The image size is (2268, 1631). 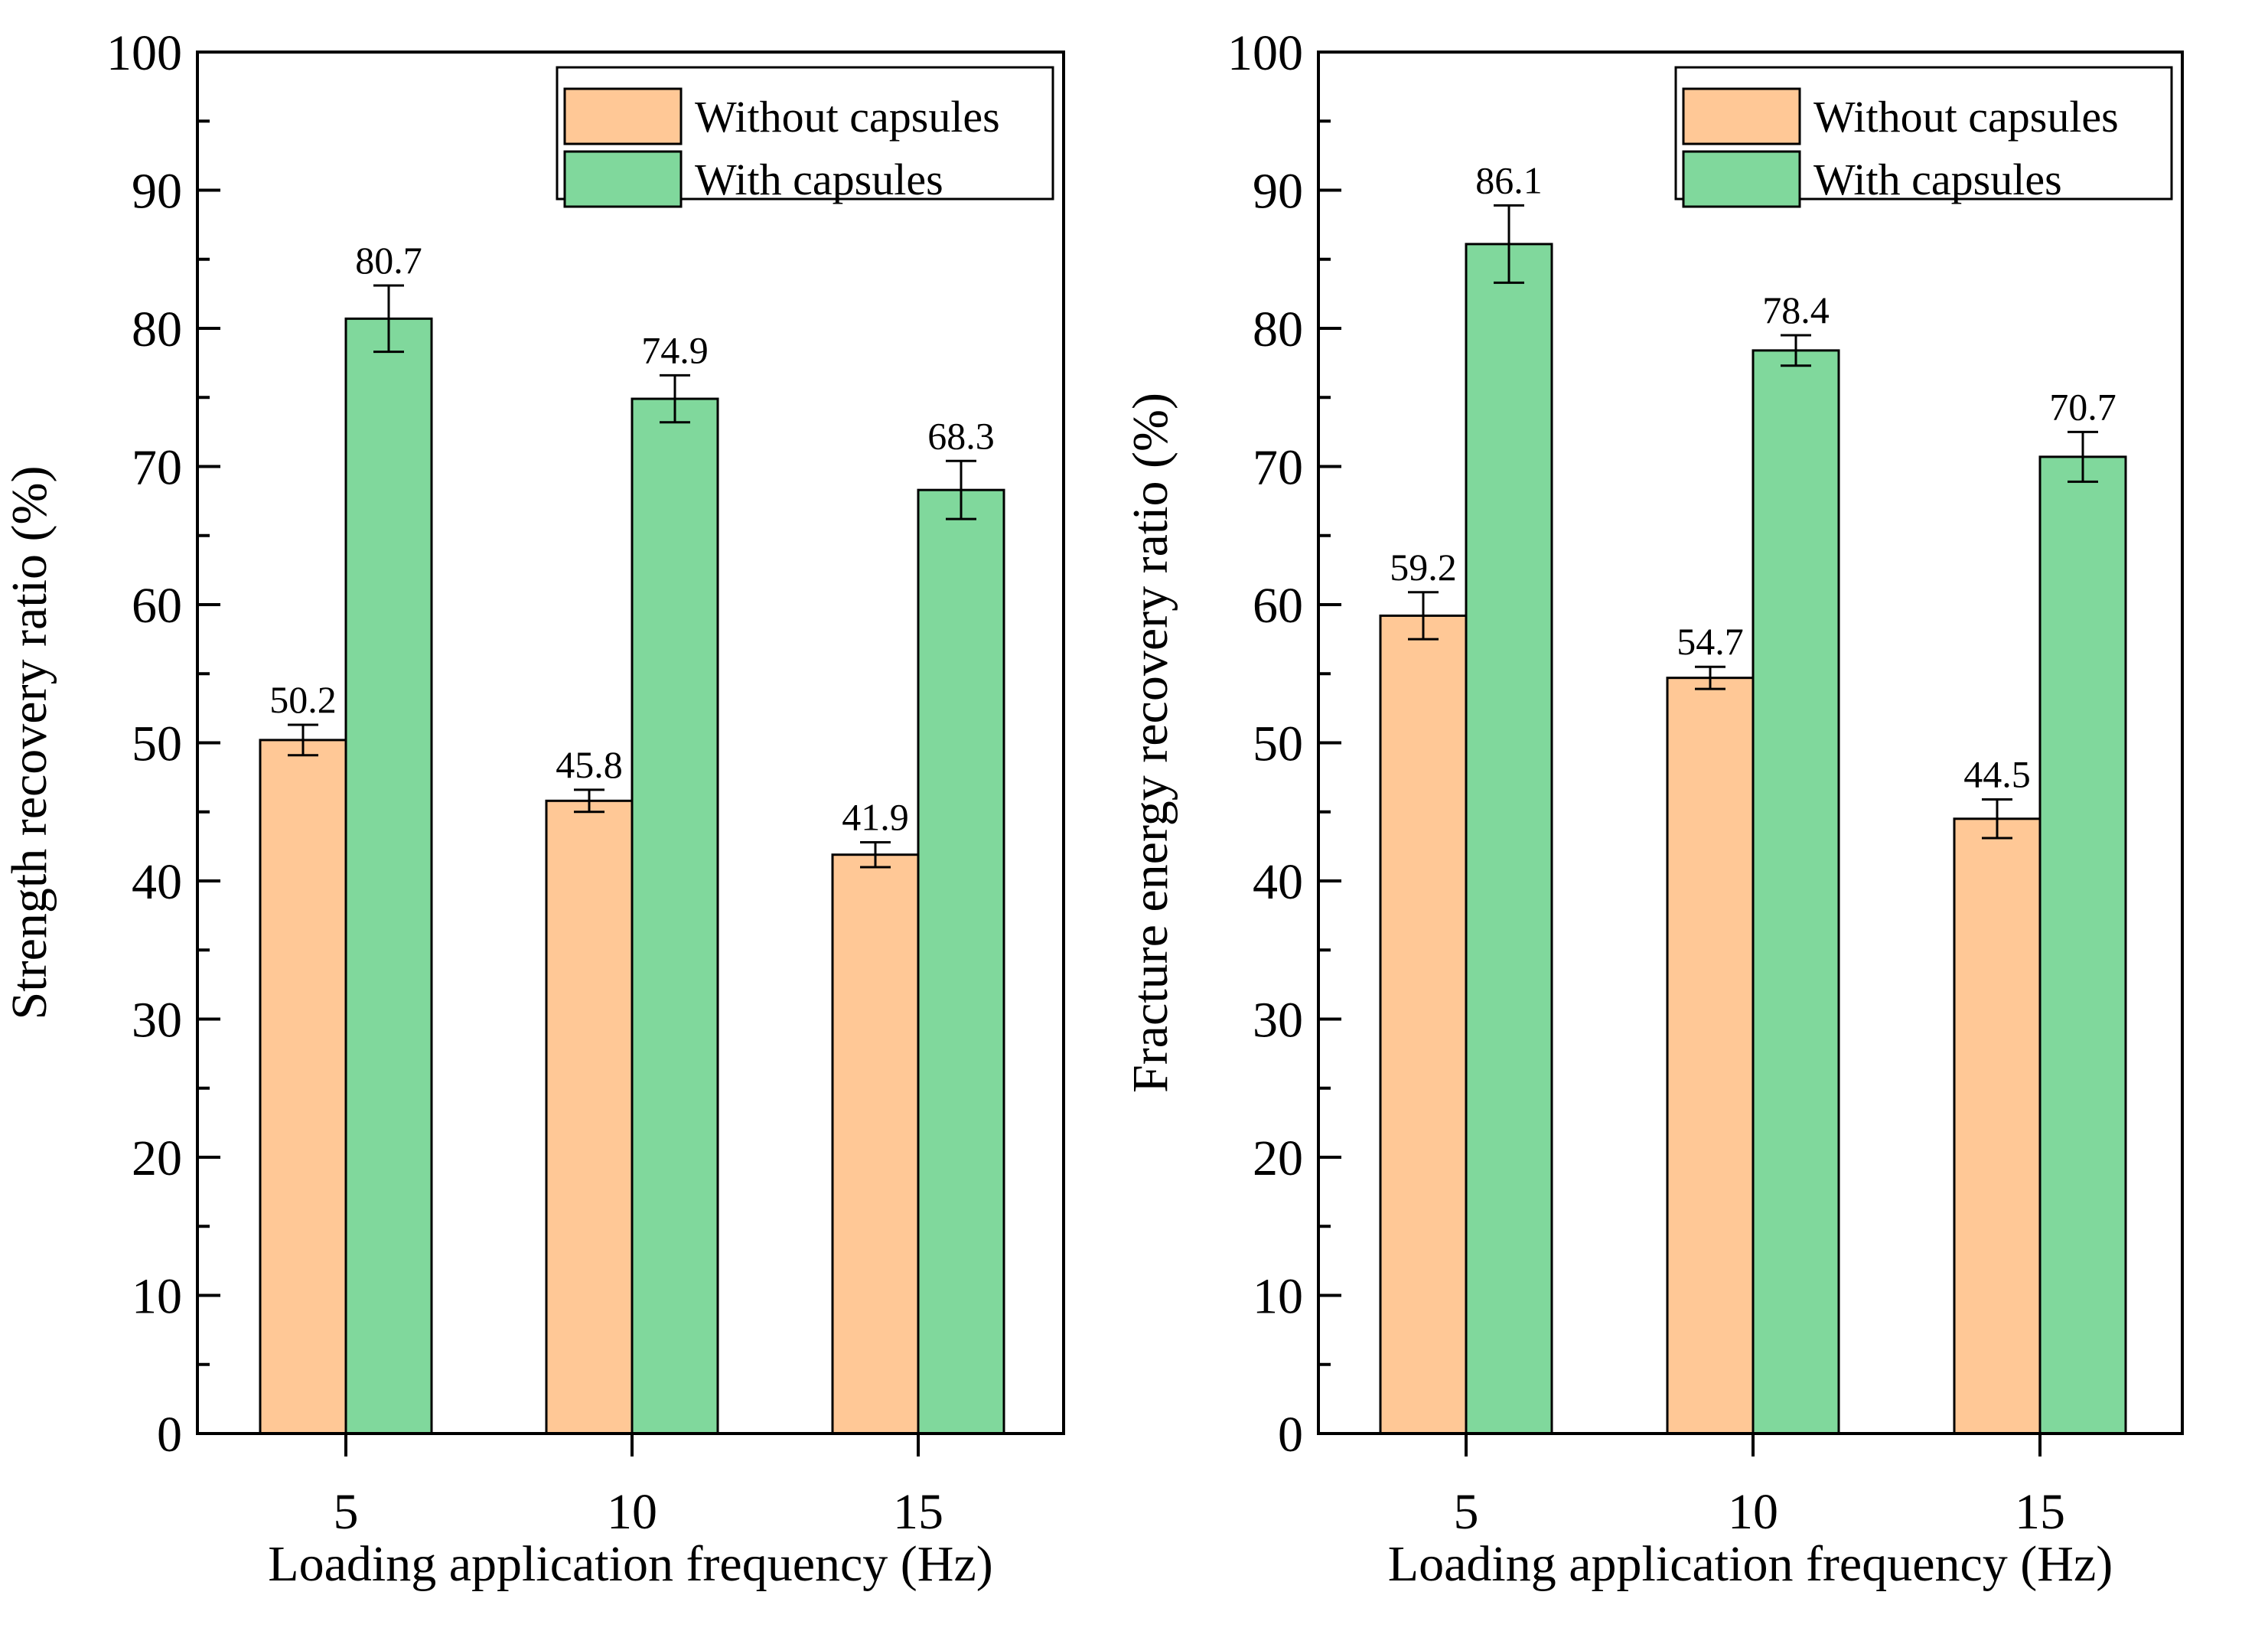 I want to click on data-label: 74.9, so click(x=675, y=349).